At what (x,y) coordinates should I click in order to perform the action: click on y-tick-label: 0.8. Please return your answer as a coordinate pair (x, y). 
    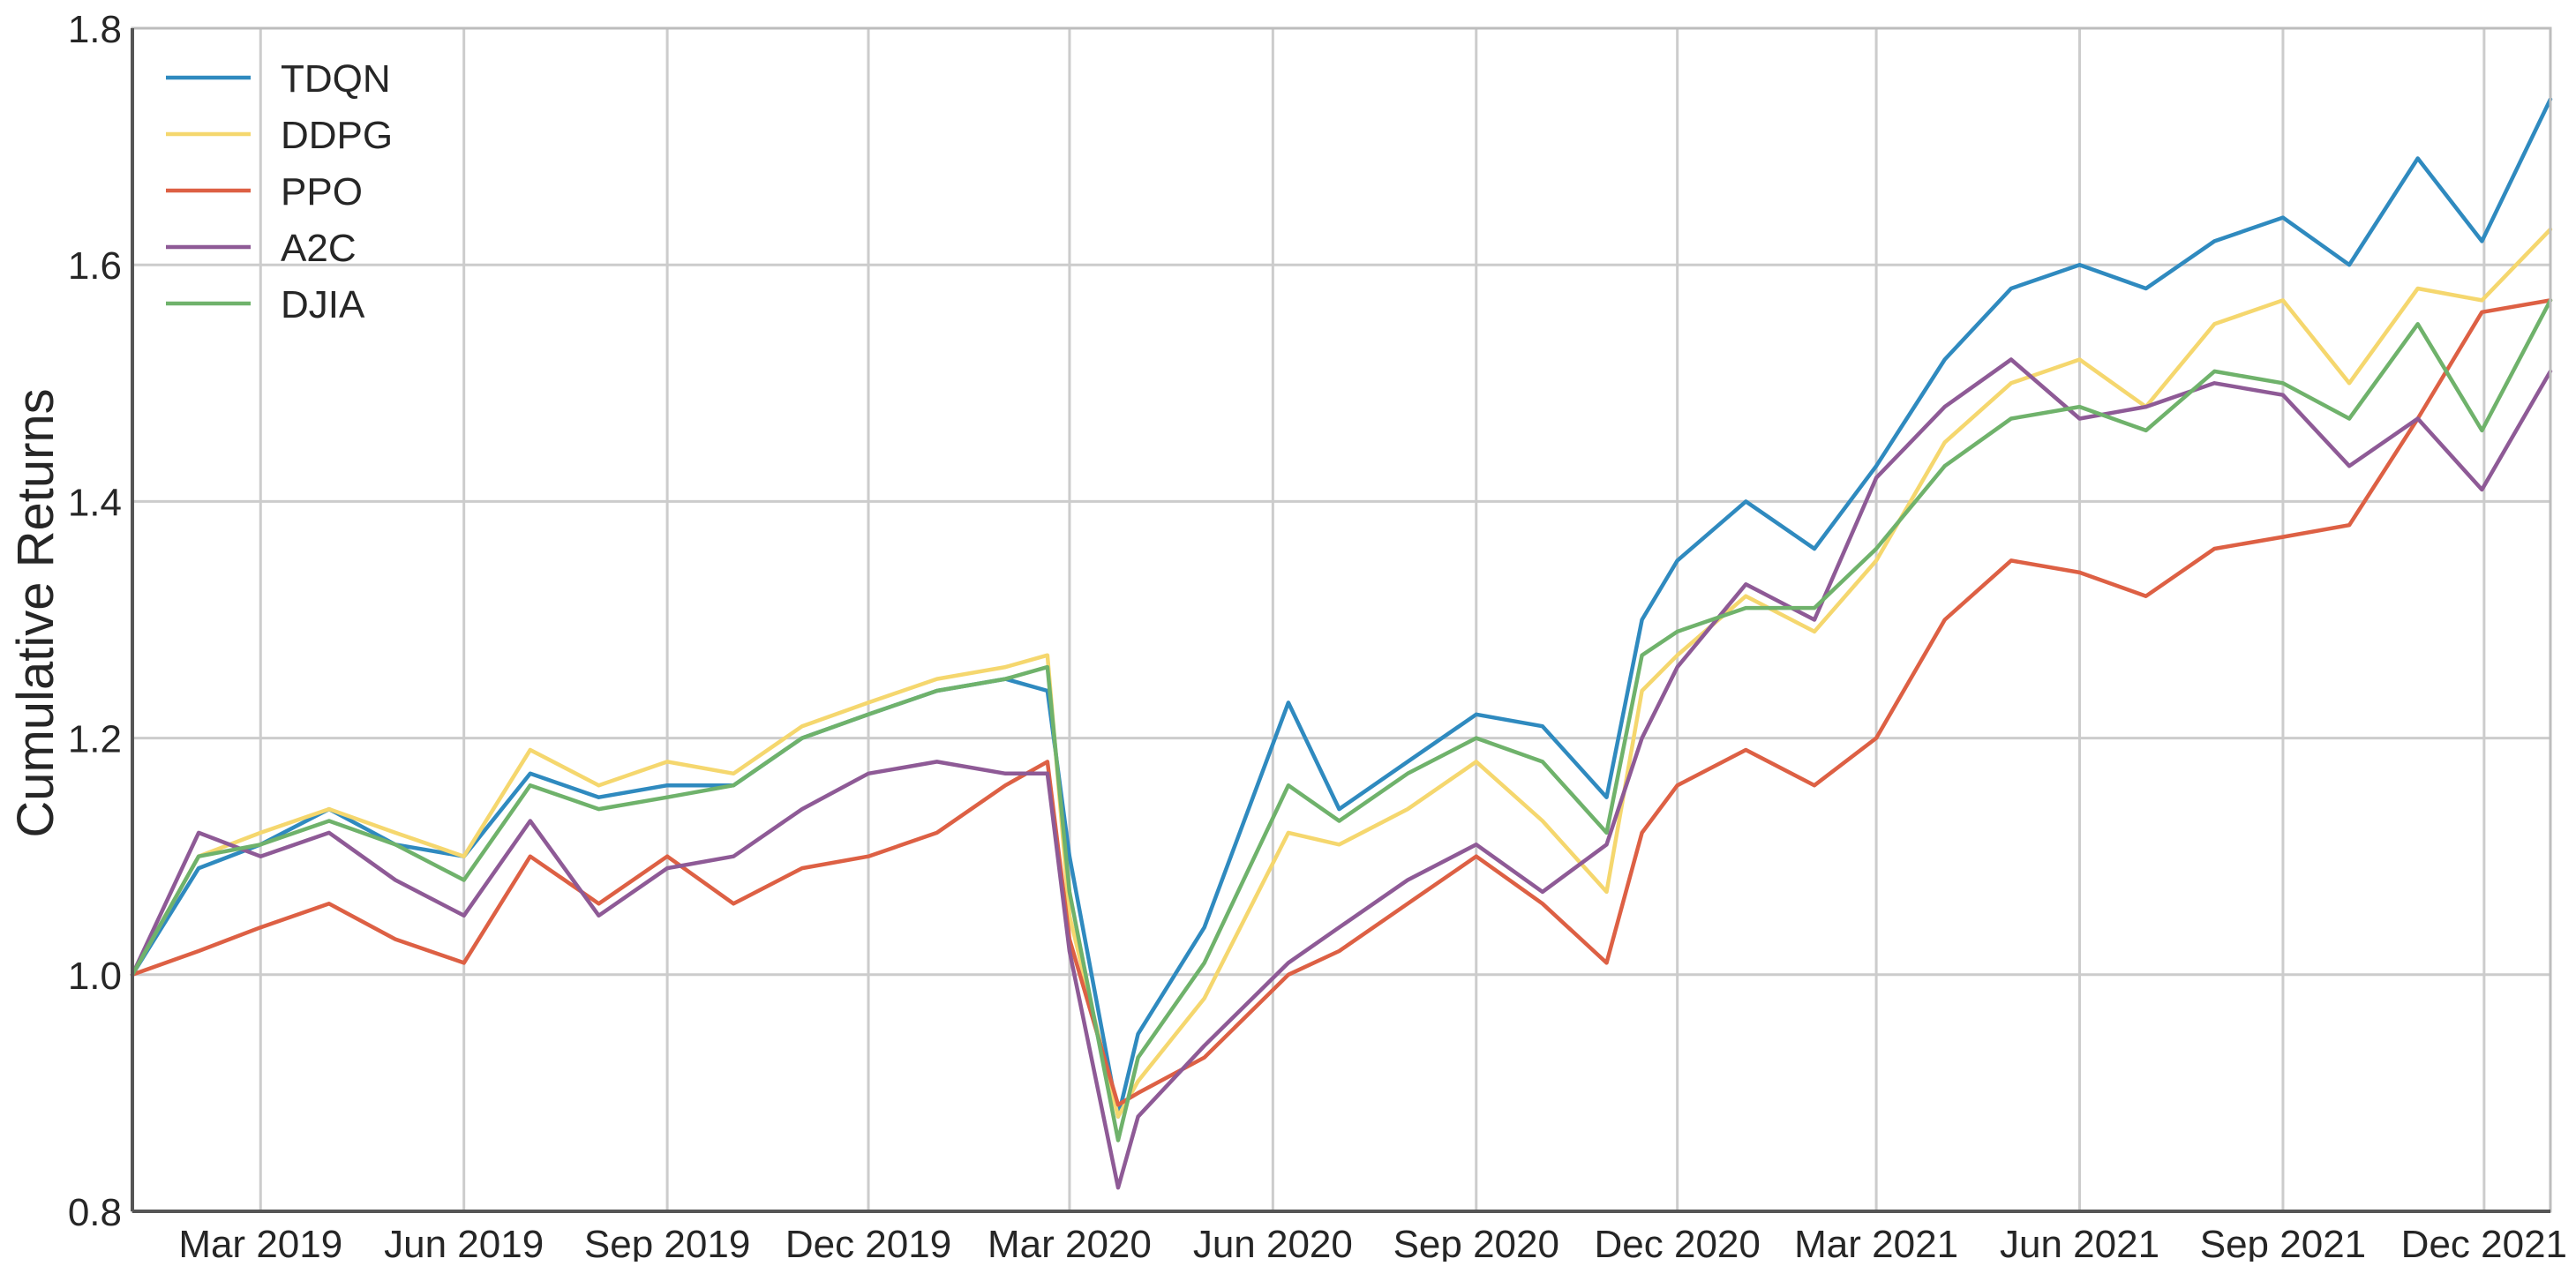
    Looking at the image, I should click on (95, 1212).